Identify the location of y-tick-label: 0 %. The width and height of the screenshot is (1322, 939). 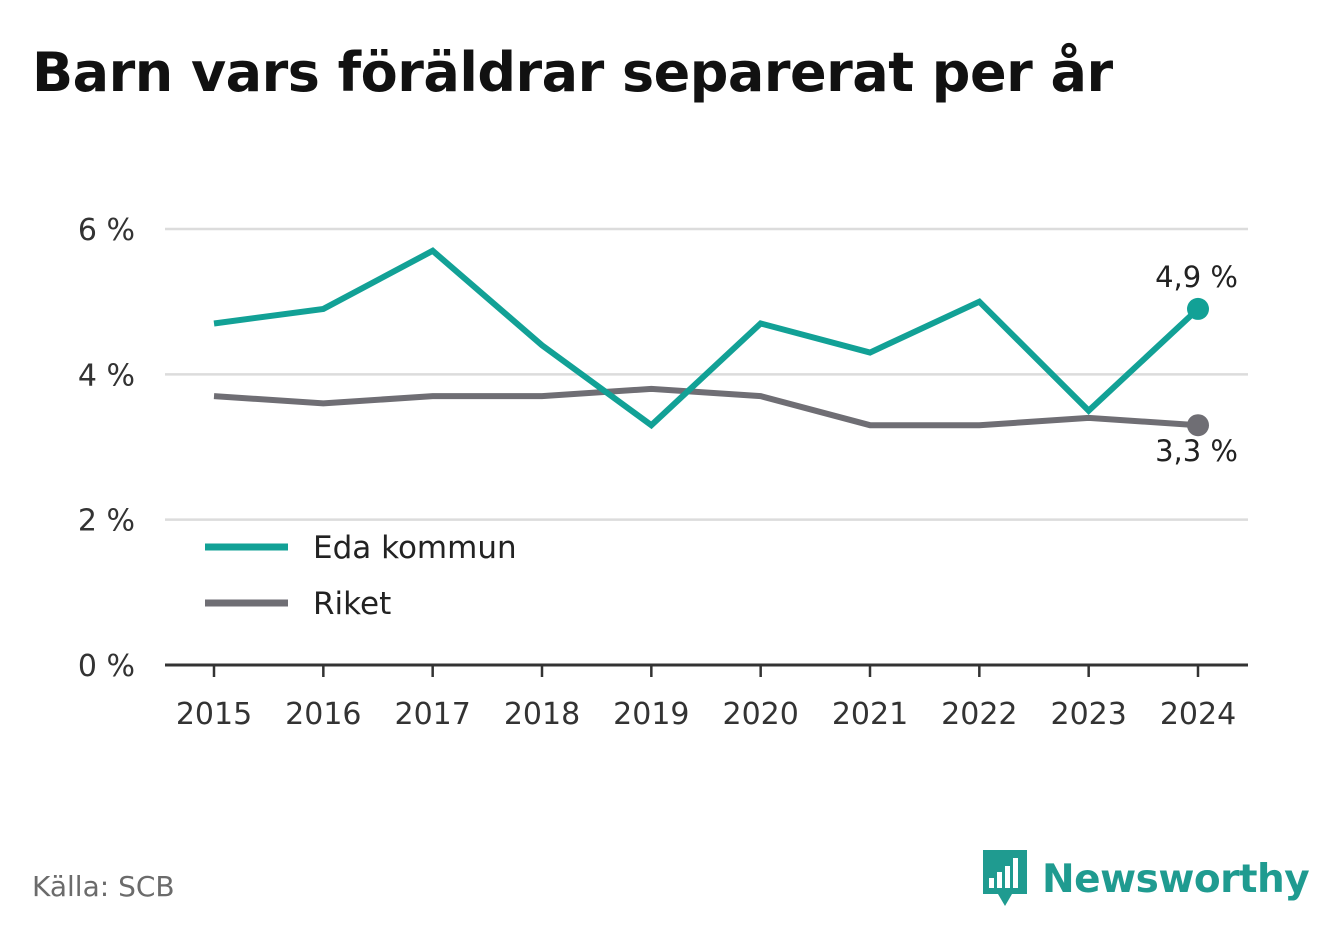
(106, 666).